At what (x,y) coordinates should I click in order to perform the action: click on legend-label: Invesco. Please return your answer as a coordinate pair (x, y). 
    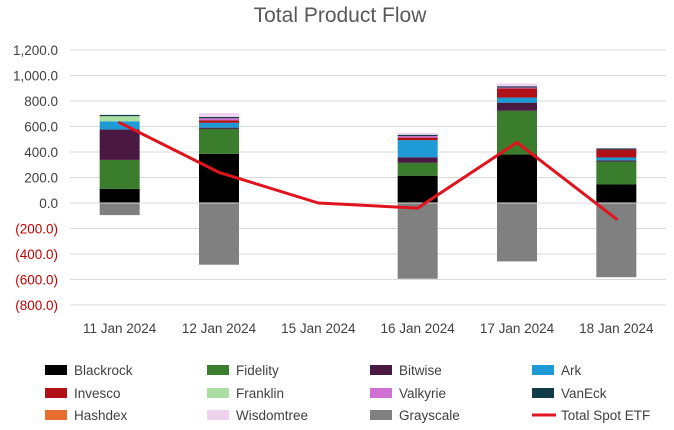
    Looking at the image, I should click on (97, 393).